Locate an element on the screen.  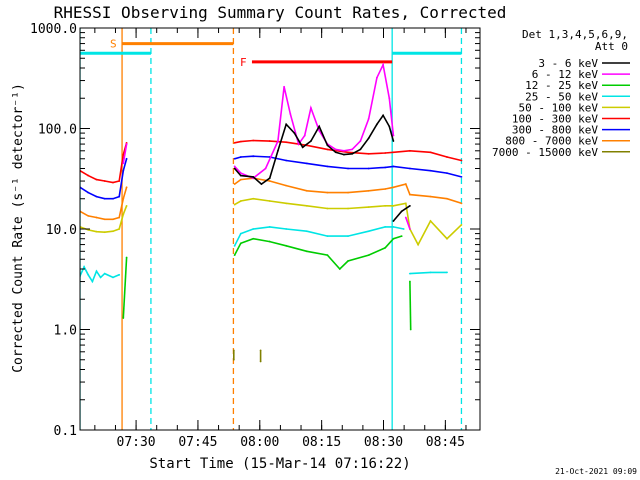
y-tick-label: 1.0 is located at coordinates (65, 331).